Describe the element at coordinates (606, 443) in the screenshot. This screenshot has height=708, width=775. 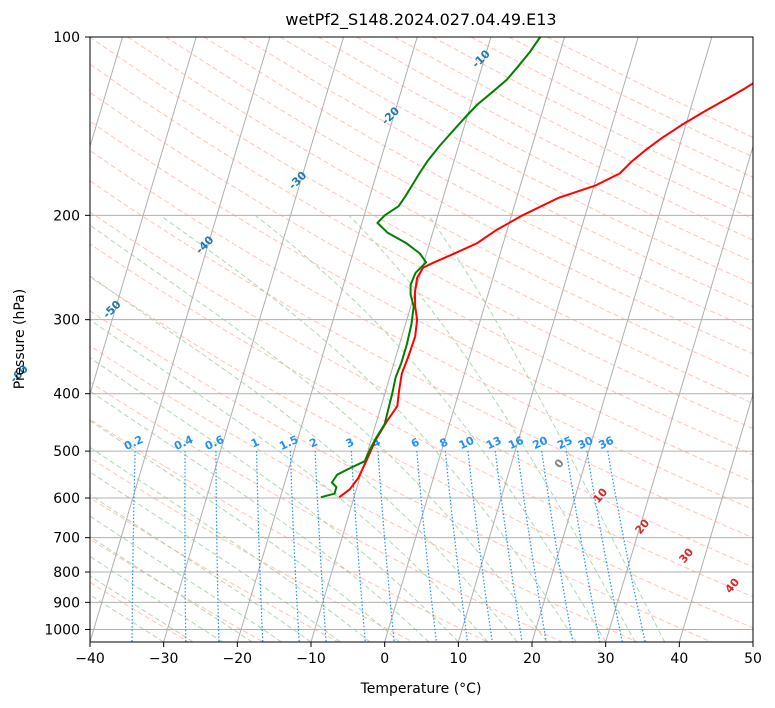
I see `mixing-ratio-label: 36` at that location.